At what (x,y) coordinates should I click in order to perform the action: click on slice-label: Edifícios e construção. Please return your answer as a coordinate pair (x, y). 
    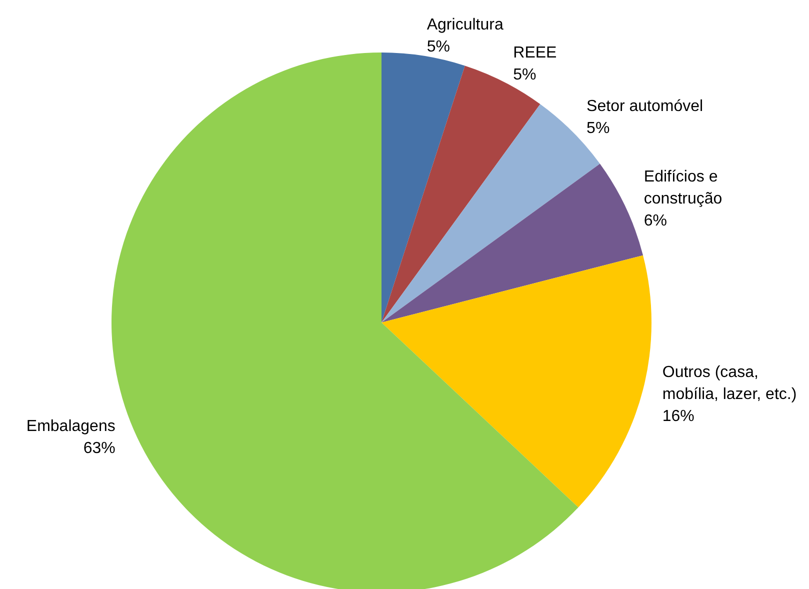
    Looking at the image, I should click on (683, 188).